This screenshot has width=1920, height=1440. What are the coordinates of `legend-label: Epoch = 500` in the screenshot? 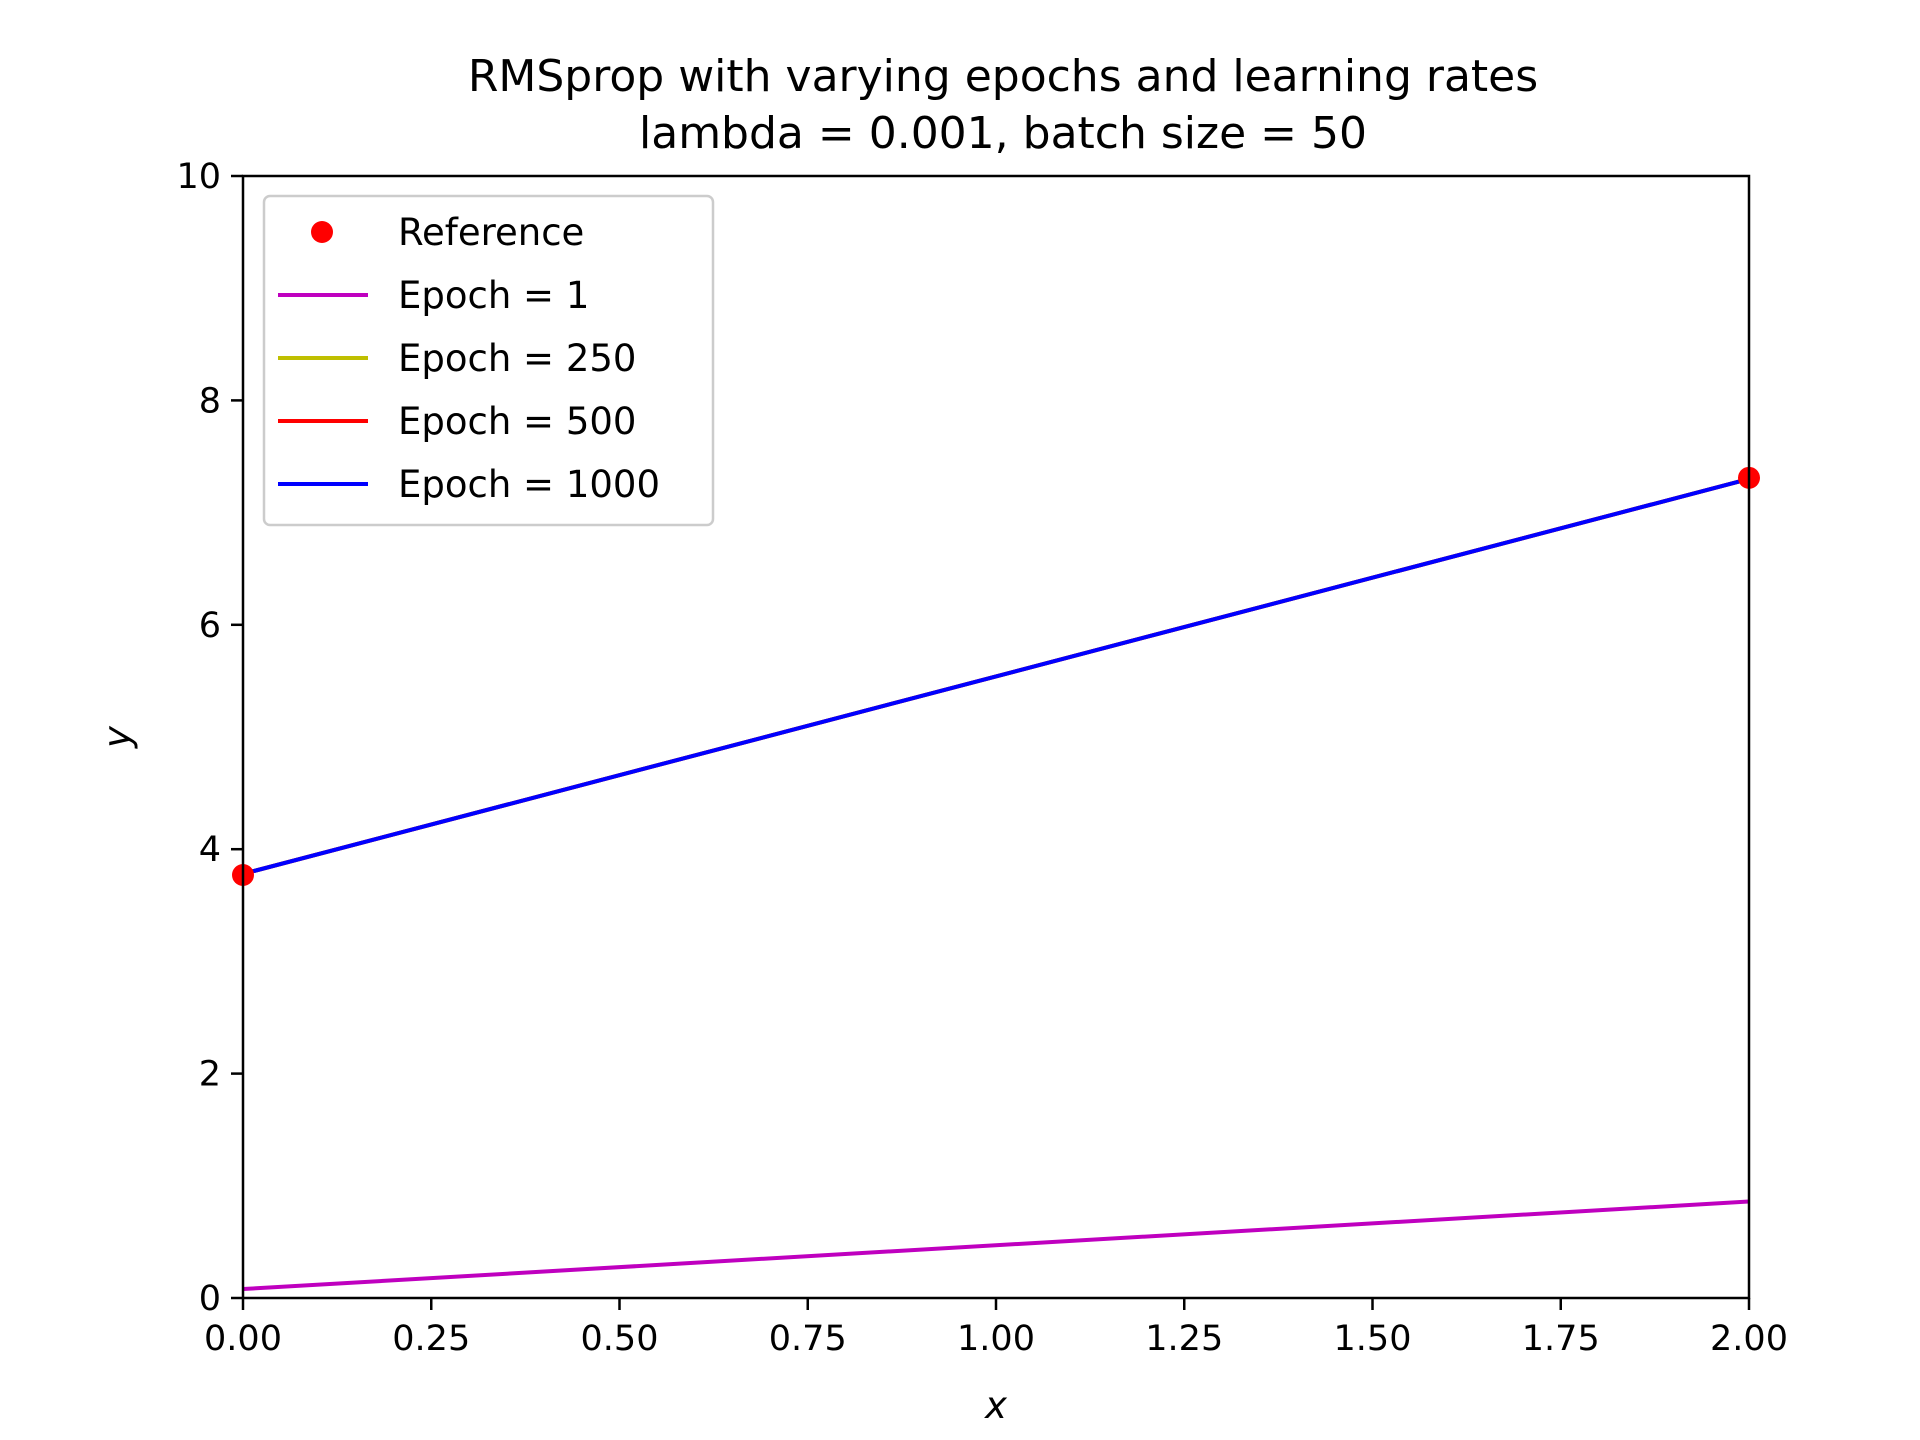 It's located at (517, 421).